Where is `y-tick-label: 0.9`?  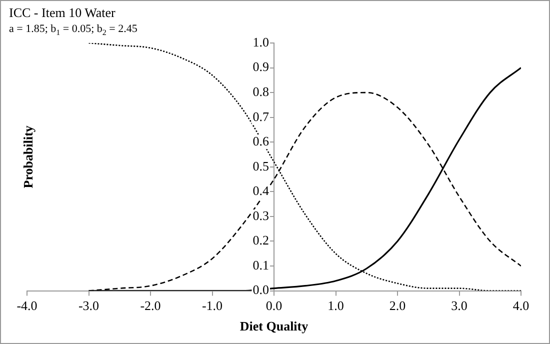 y-tick-label: 0.9 is located at coordinates (260, 66).